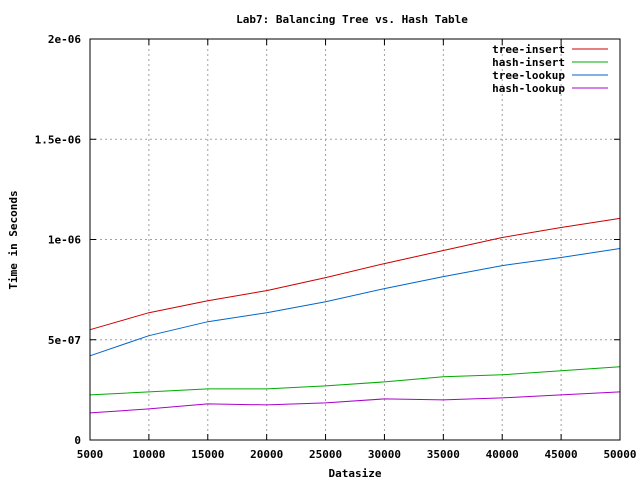  Describe the element at coordinates (355, 402) in the screenshot. I see `series-line-hash-lookup` at that location.